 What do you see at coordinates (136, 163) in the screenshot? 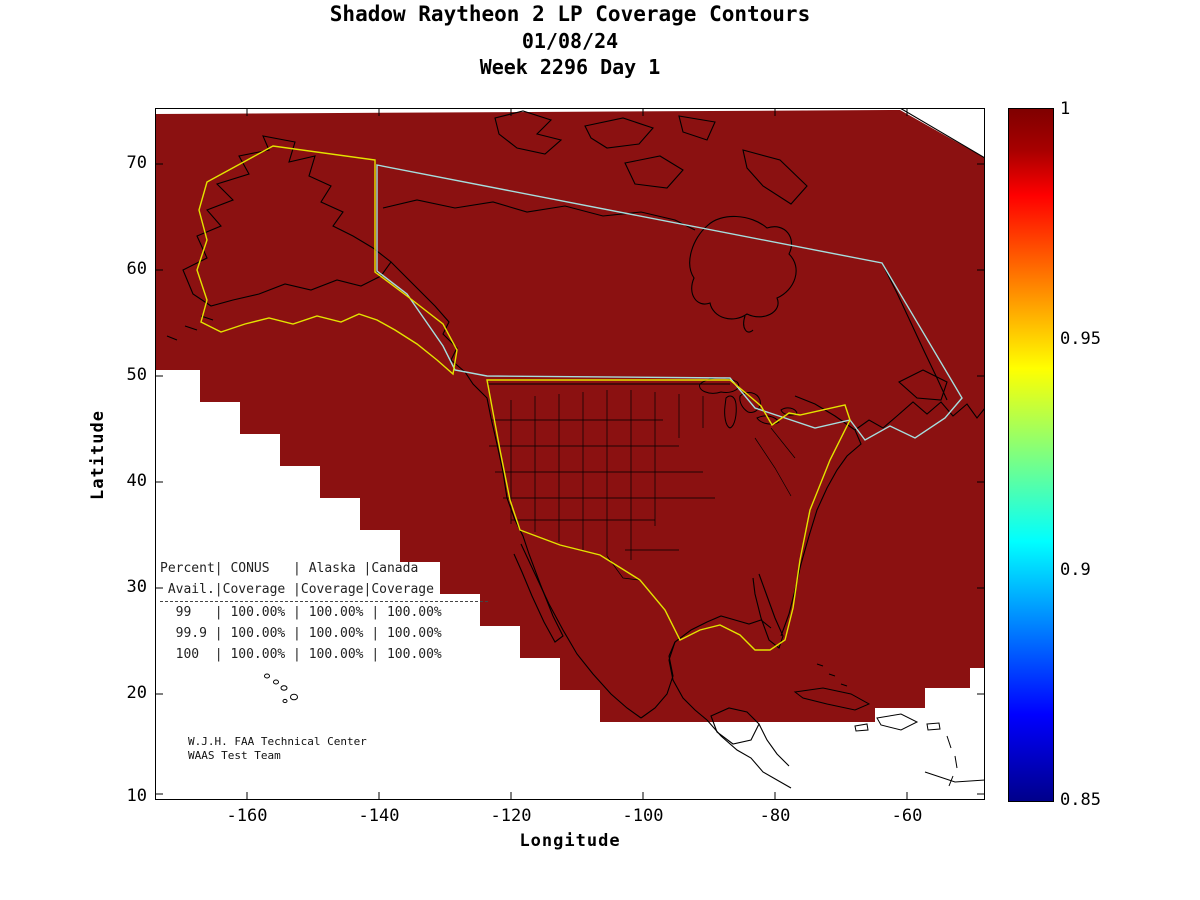
I see `y-tick-label: 70` at bounding box center [136, 163].